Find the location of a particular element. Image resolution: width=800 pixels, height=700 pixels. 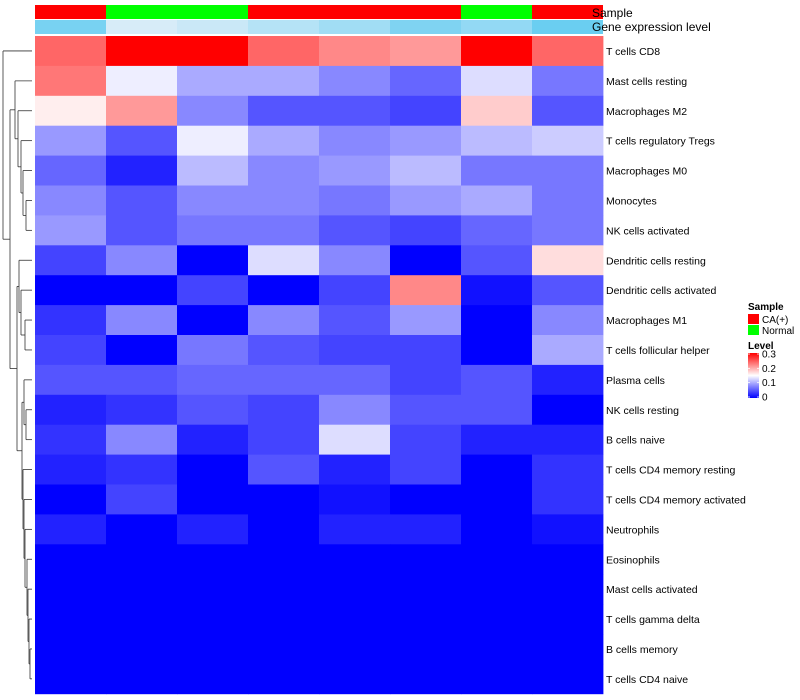

row-label: Macrophages M0 is located at coordinates (646, 172).